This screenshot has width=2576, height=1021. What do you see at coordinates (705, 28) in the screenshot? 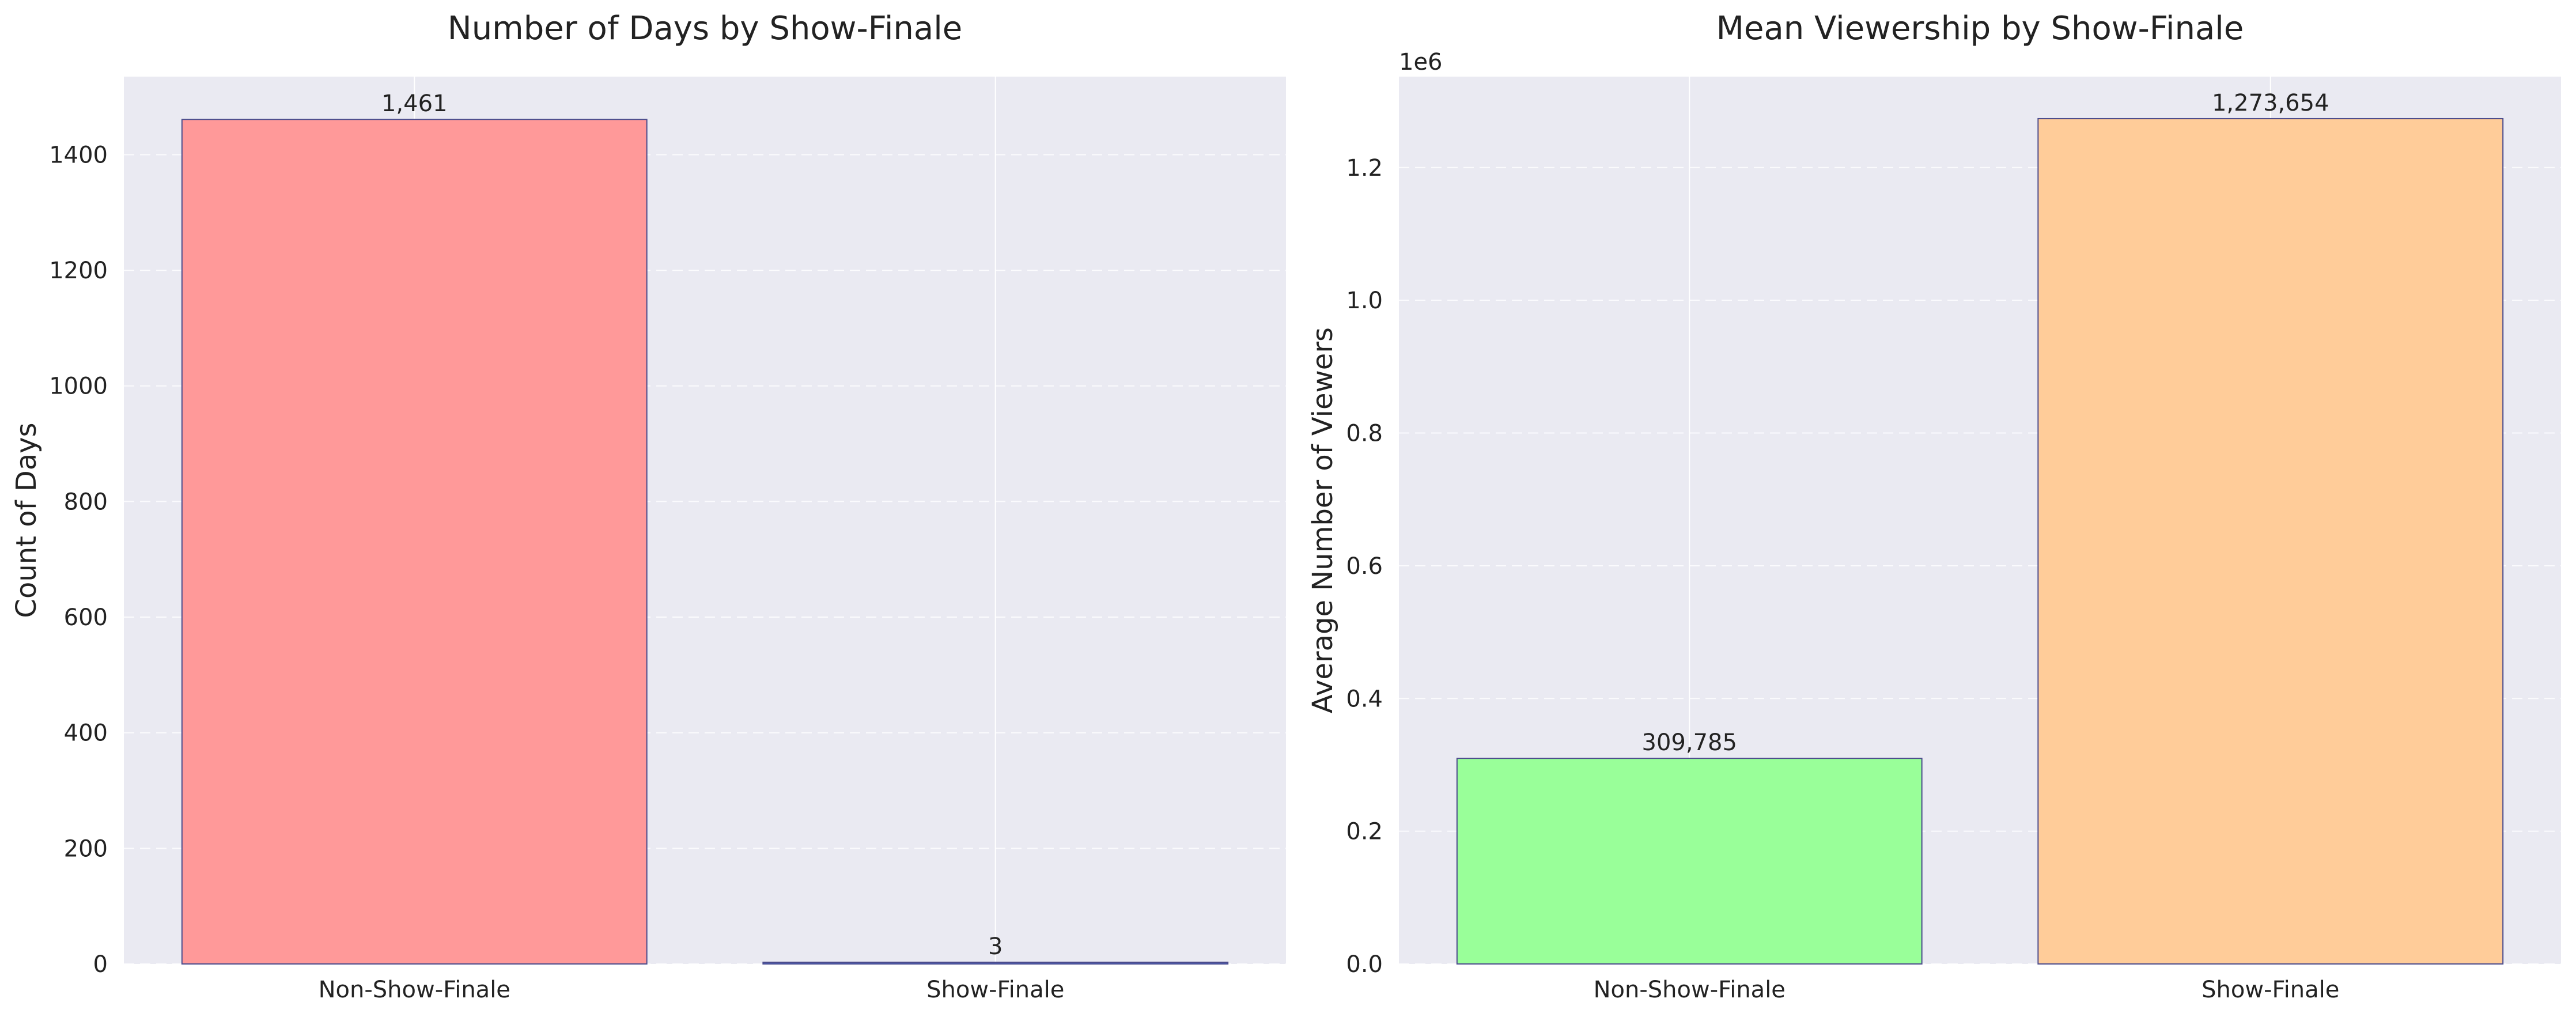
I see `chart-title: Number of Days by Show-Finale` at bounding box center [705, 28].